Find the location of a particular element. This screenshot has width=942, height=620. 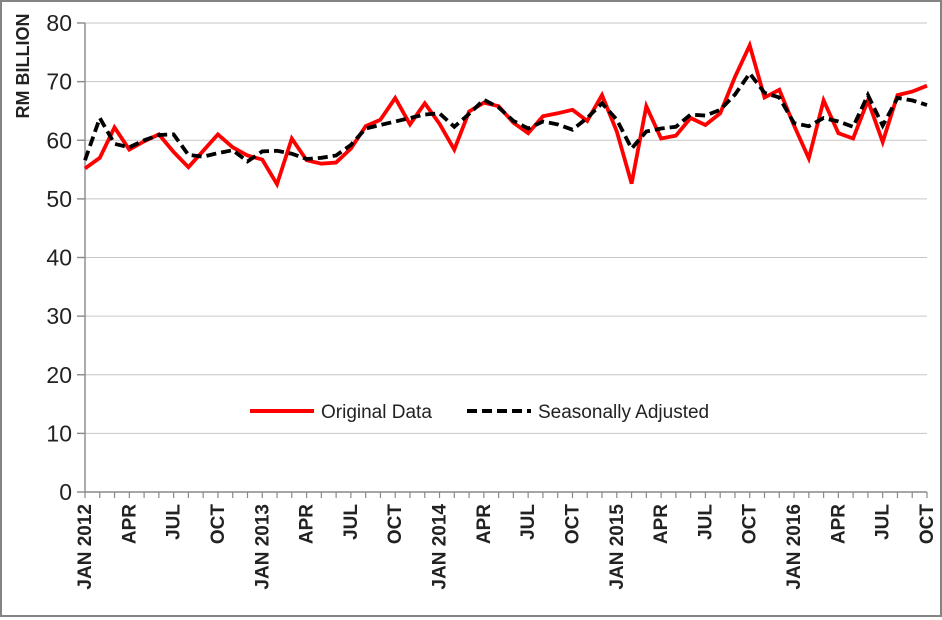

x-tick-label: JAN 2016 is located at coordinates (794, 547).